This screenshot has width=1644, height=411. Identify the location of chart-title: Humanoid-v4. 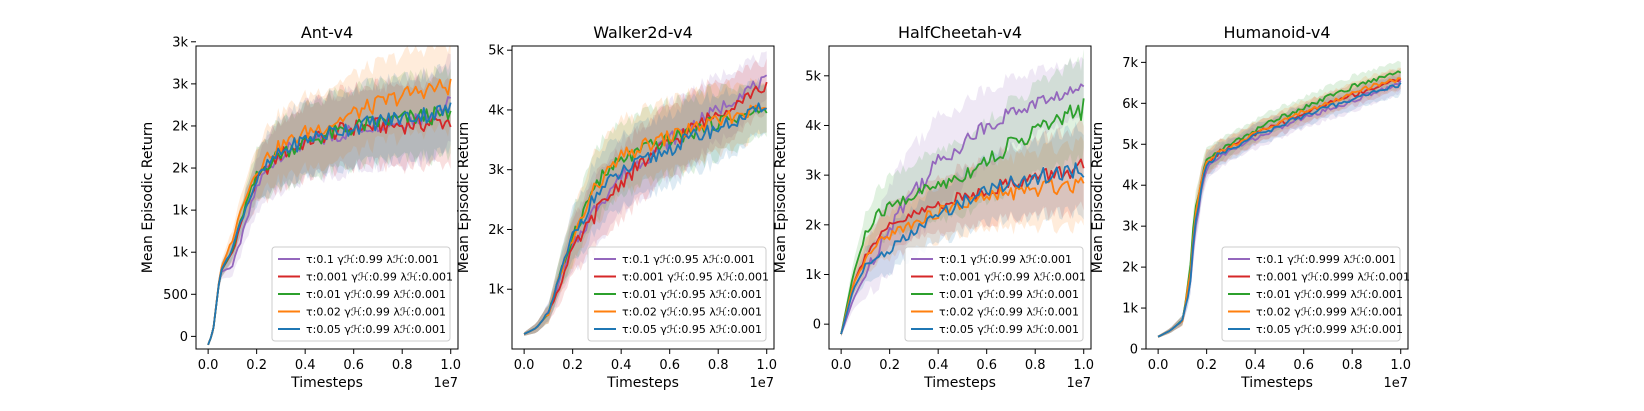
(1276, 32).